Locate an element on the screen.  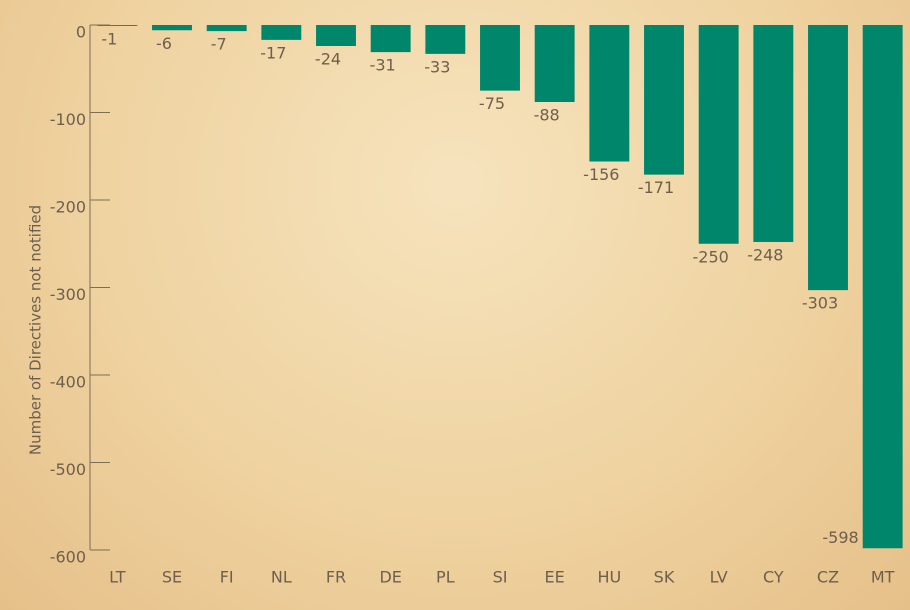
value-label: -17 is located at coordinates (273, 52).